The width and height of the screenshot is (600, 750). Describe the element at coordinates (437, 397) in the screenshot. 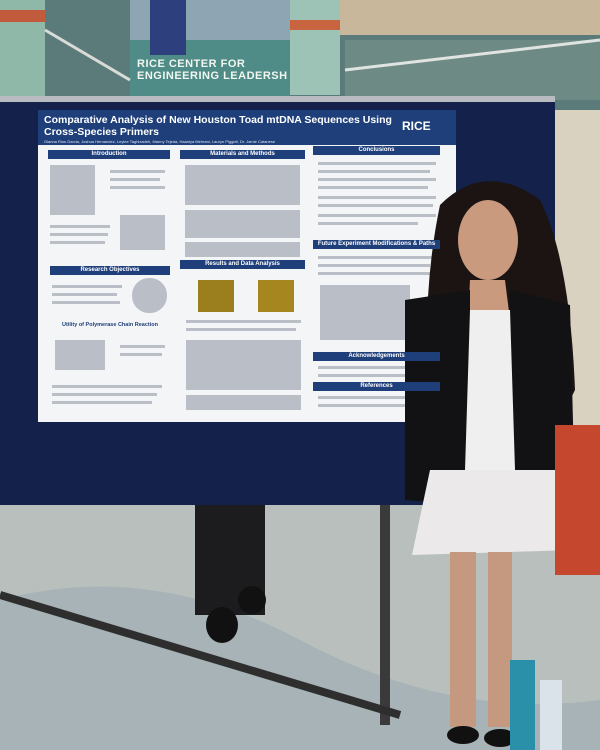

I see `blazer` at that location.